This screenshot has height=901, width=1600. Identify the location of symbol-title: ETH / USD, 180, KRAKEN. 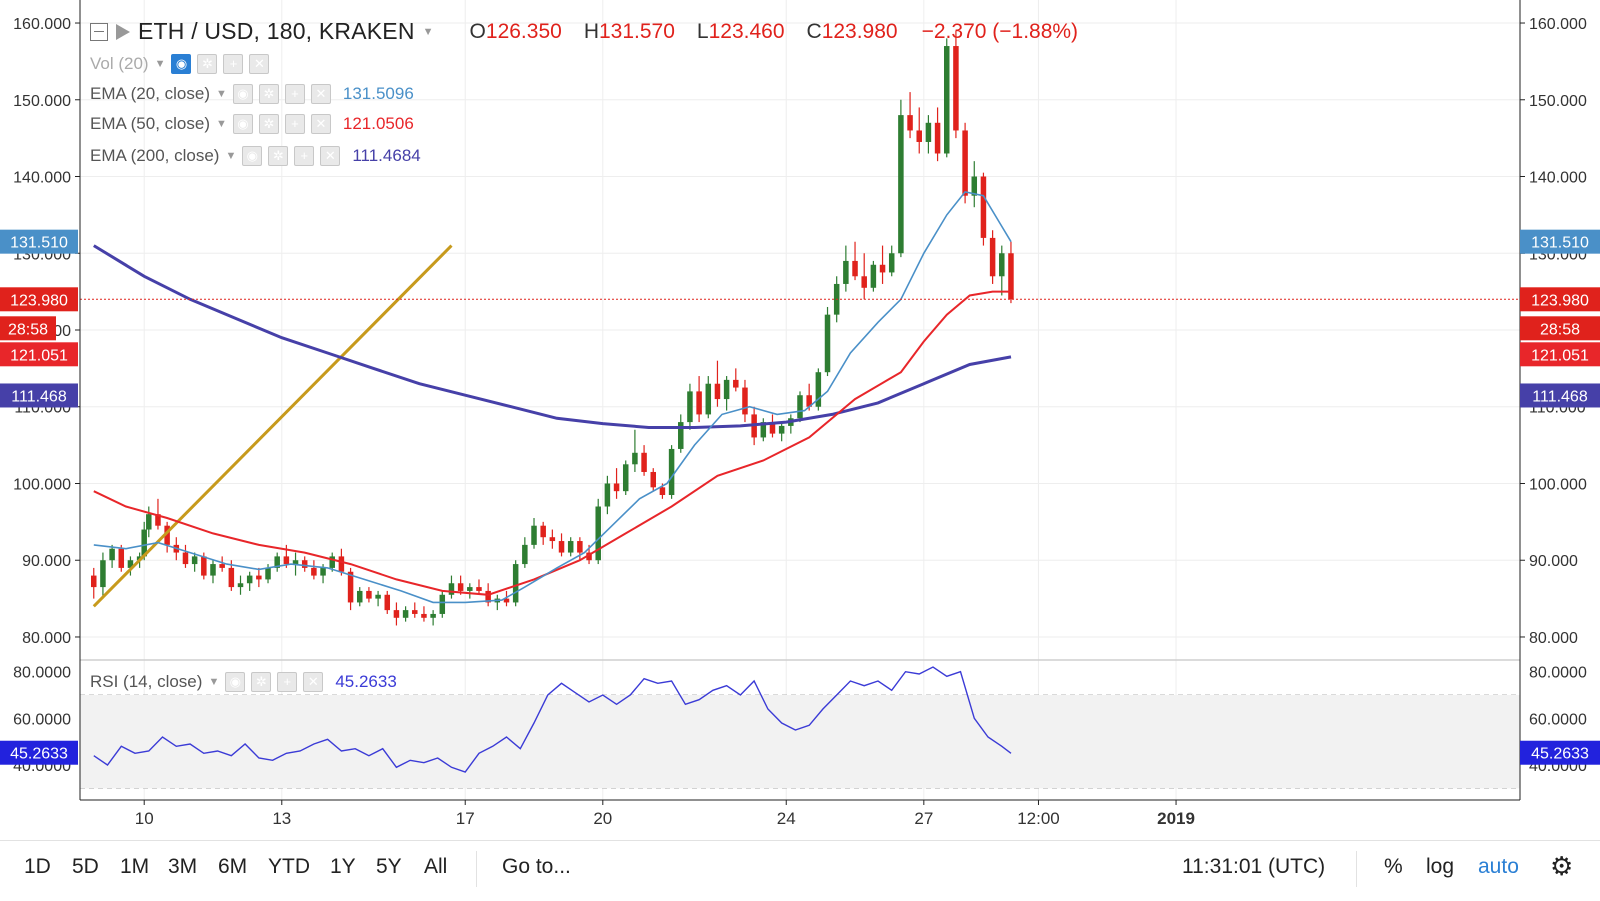
(276, 31).